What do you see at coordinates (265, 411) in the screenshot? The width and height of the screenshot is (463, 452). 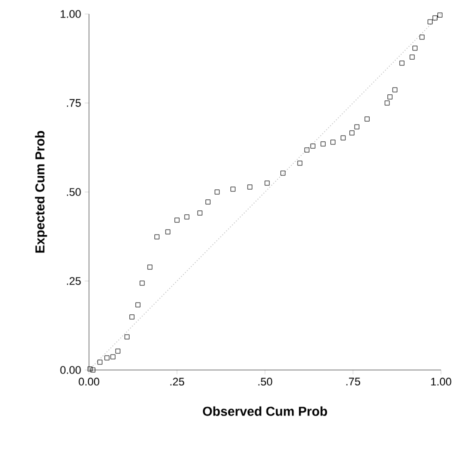 I see `x-axis-title: Observed Cum Prob` at bounding box center [265, 411].